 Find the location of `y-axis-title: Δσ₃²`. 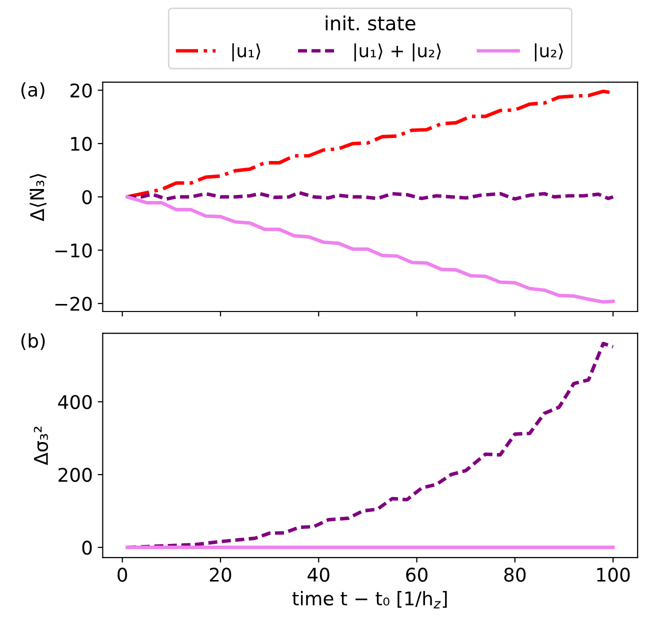

y-axis-title: Δσ₃² is located at coordinates (41, 446).